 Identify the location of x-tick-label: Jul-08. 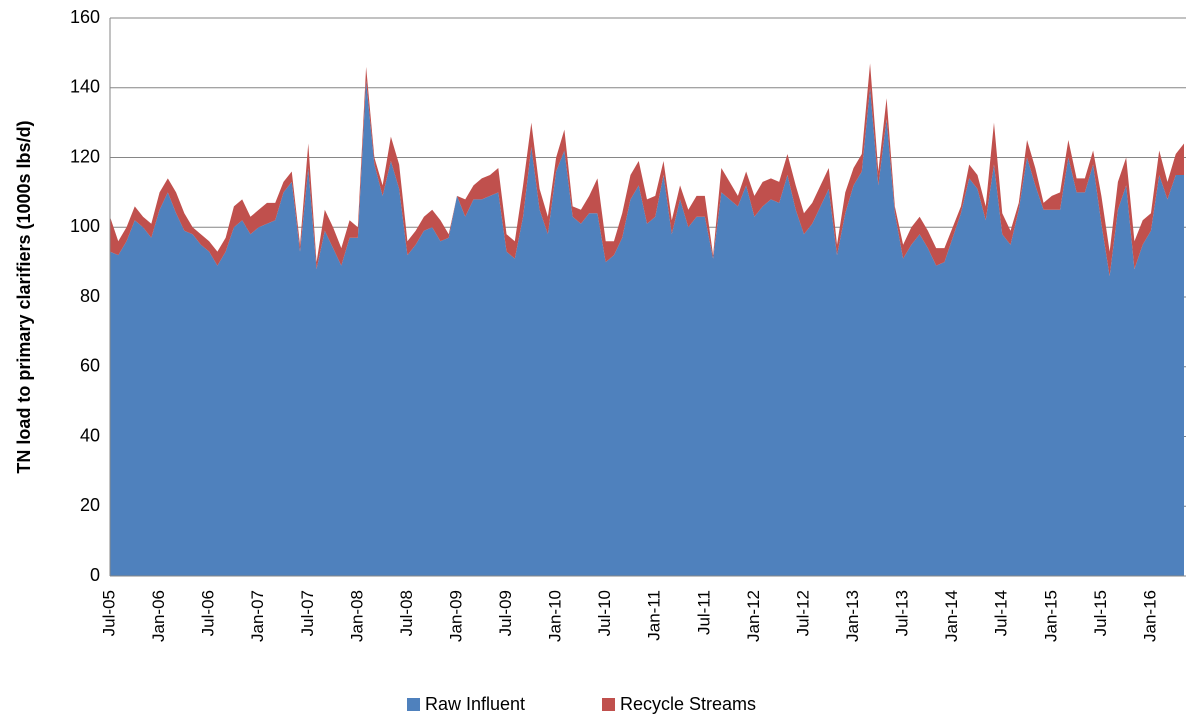
(406, 613).